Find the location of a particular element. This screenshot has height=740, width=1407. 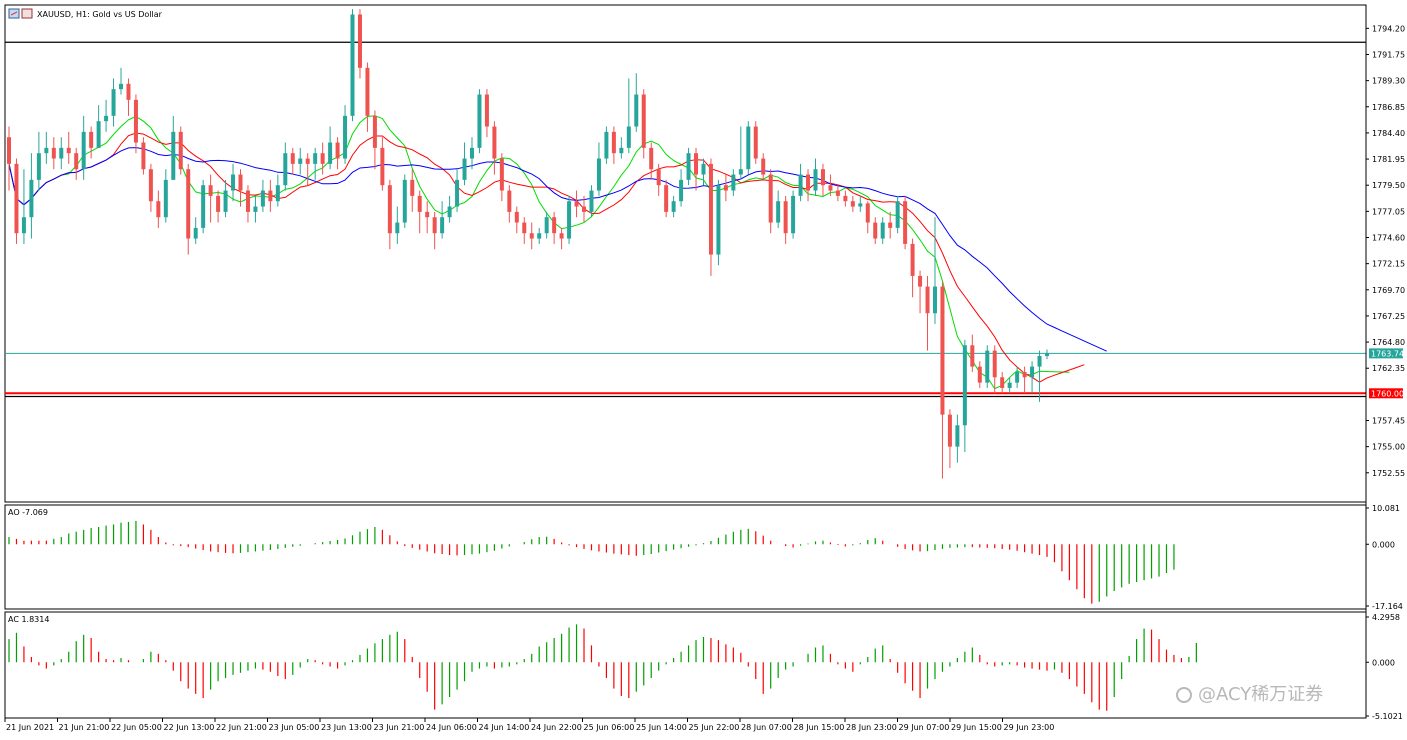

svg-text: 25 Jun 14:00 is located at coordinates (661, 727).